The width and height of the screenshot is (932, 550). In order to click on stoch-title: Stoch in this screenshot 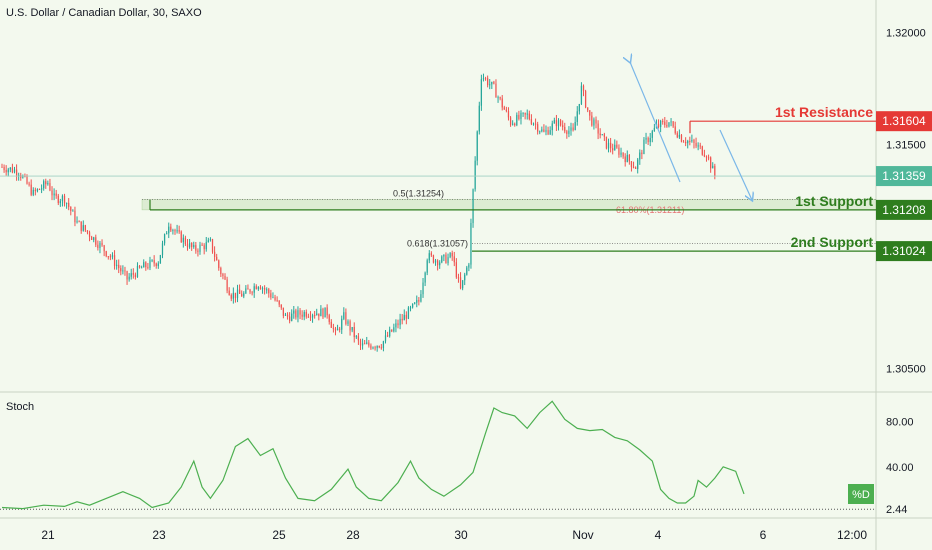, I will do `click(20, 407)`.